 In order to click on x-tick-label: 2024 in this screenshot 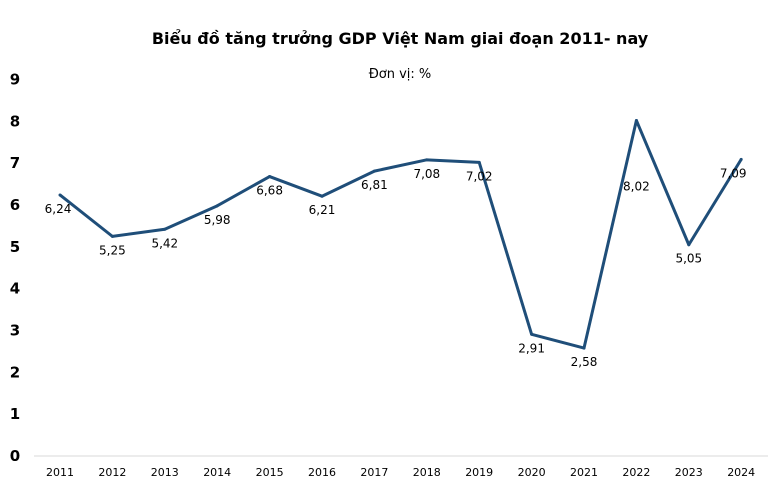, I will do `click(741, 472)`.